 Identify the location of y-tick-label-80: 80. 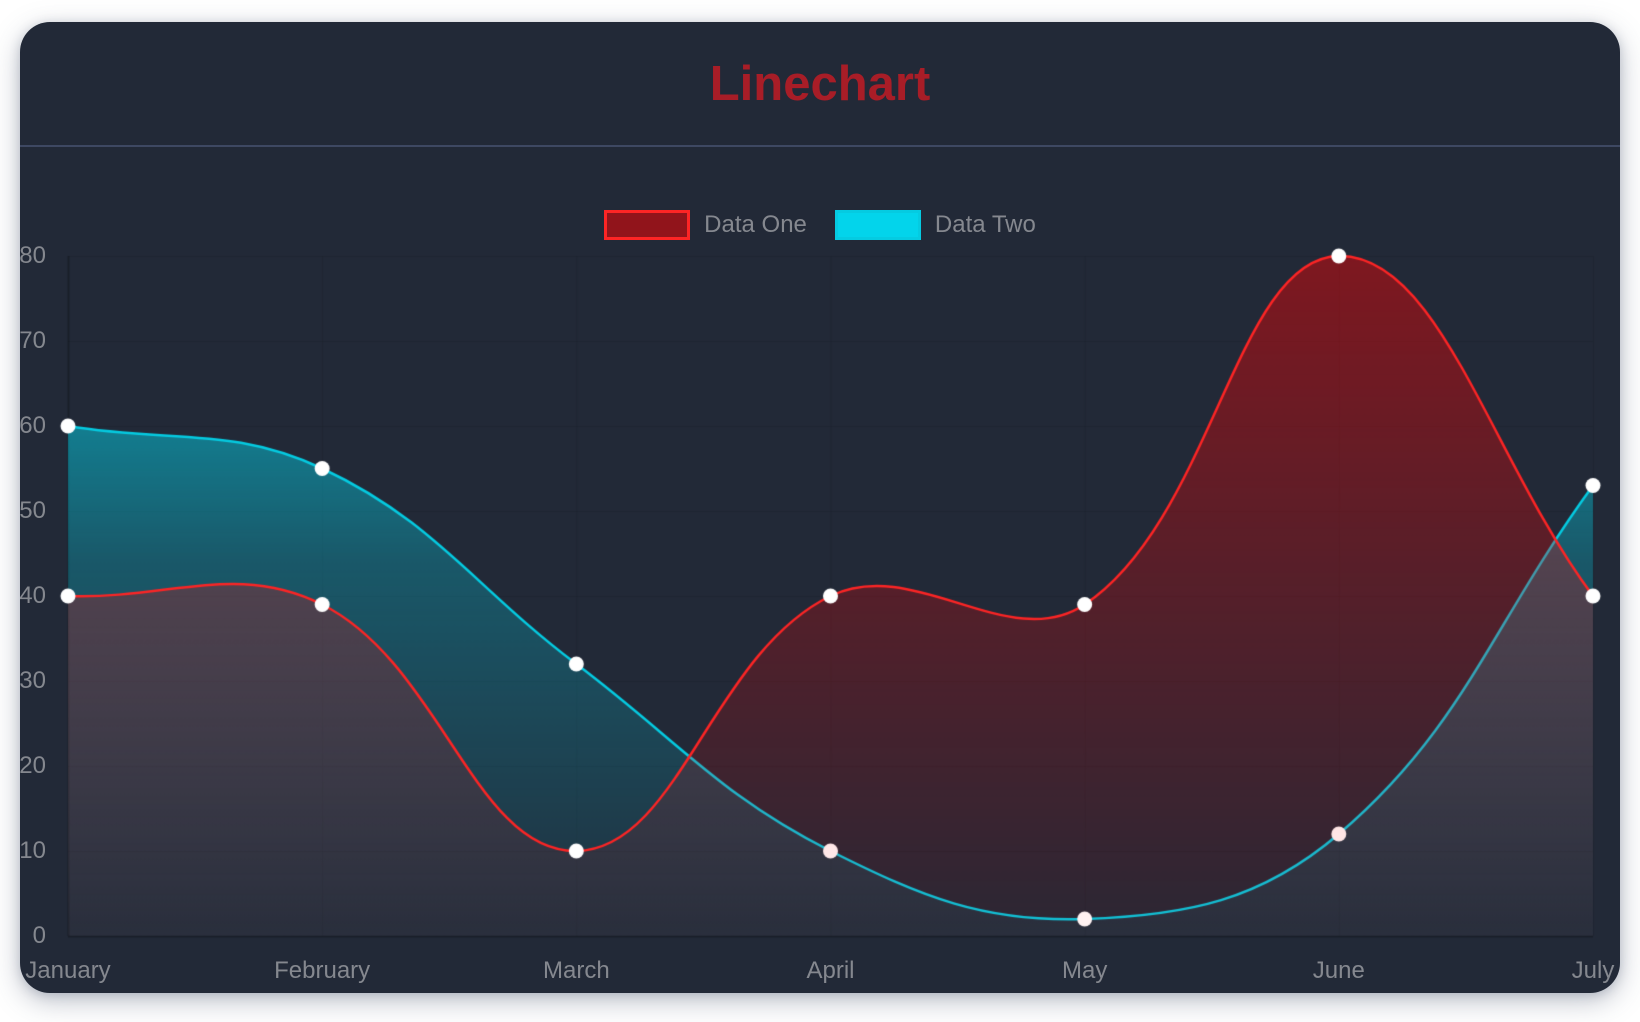
(33, 255).